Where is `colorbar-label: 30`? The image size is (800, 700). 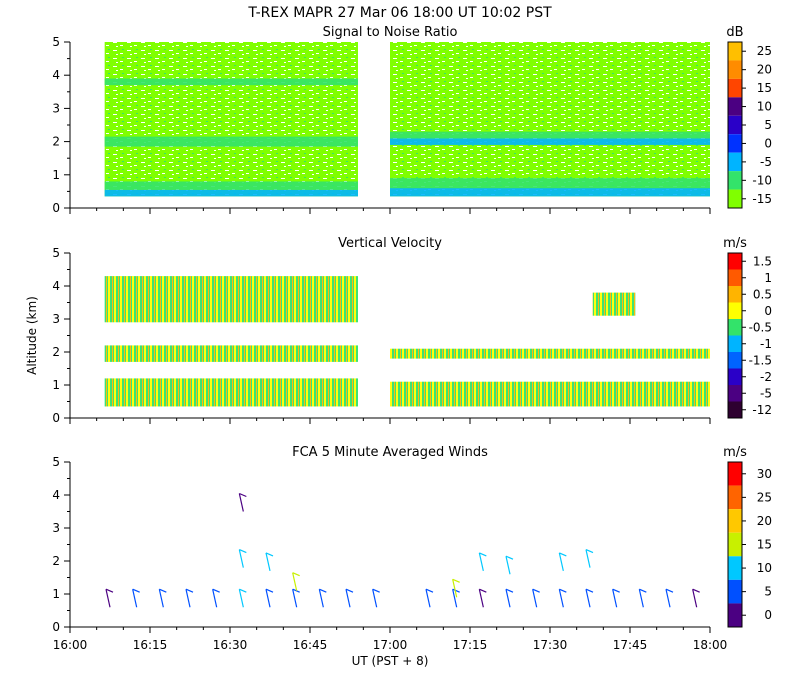
colorbar-label: 30 is located at coordinates (764, 474).